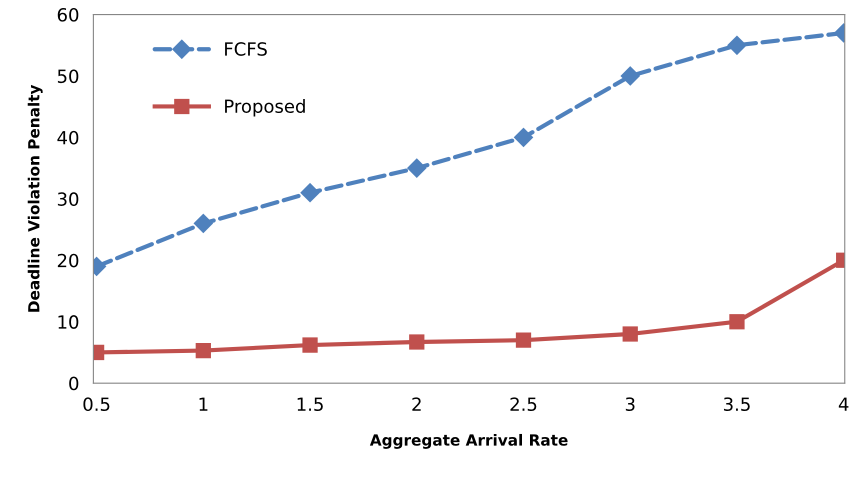 The image size is (849, 485). Describe the element at coordinates (68, 322) in the screenshot. I see `y-tick-label: 10` at that location.